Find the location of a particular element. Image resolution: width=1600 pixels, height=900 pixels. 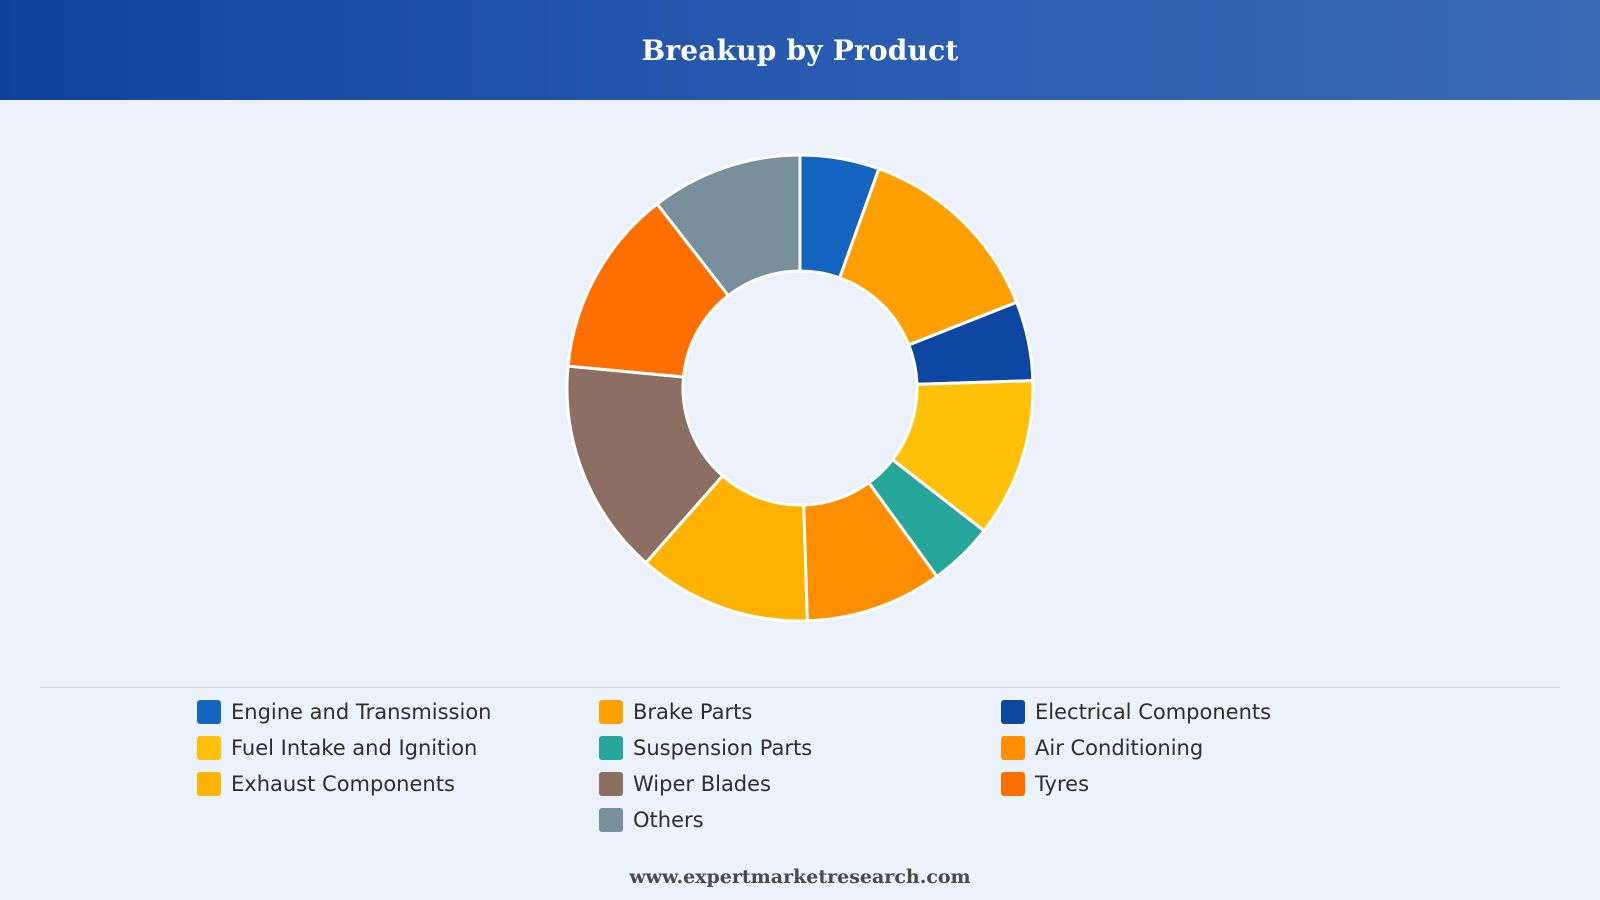

legend-label: Wiper Blades is located at coordinates (702, 783).